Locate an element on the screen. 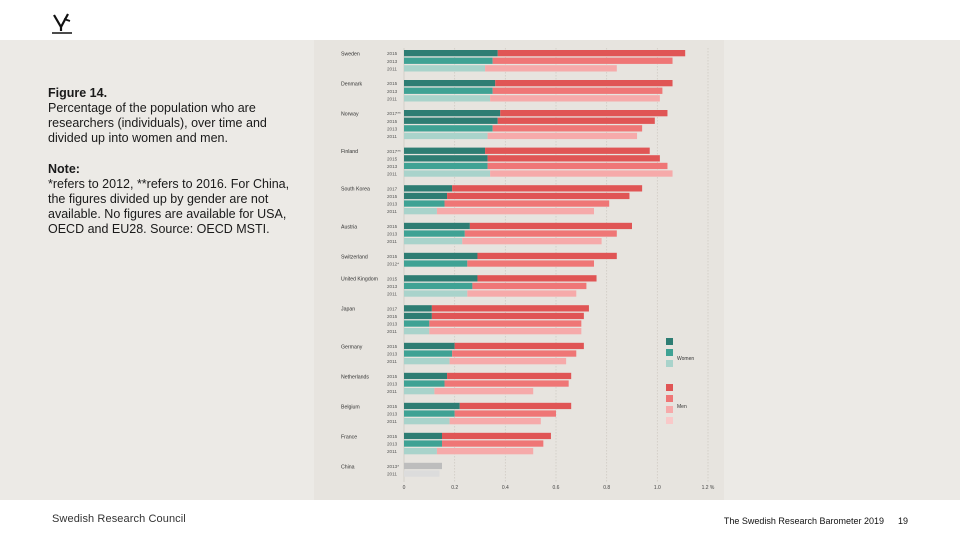 Image resolution: width=960 pixels, height=540 pixels. year-label: 2017** is located at coordinates (394, 113).